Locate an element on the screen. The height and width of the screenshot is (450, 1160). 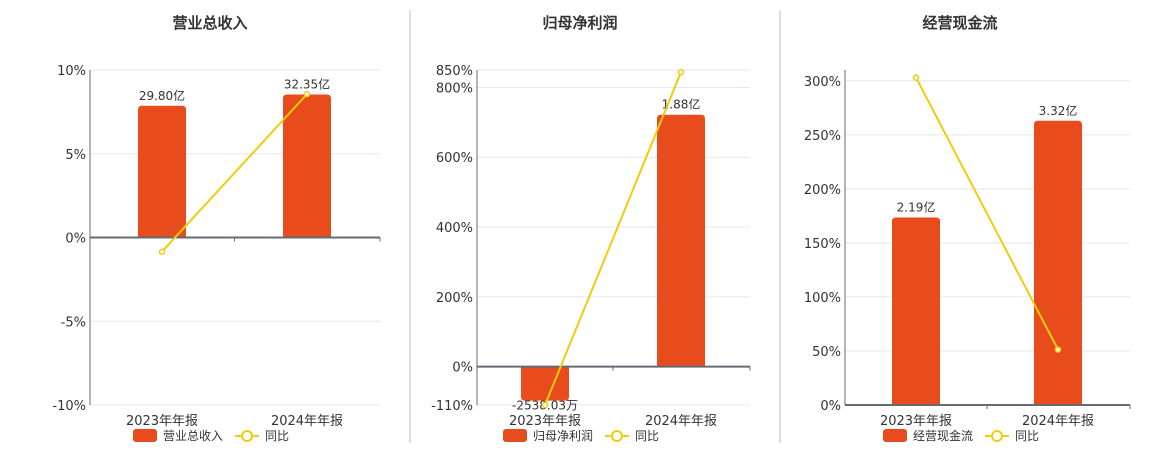
y-tick-label: 400% is located at coordinates (454, 228).